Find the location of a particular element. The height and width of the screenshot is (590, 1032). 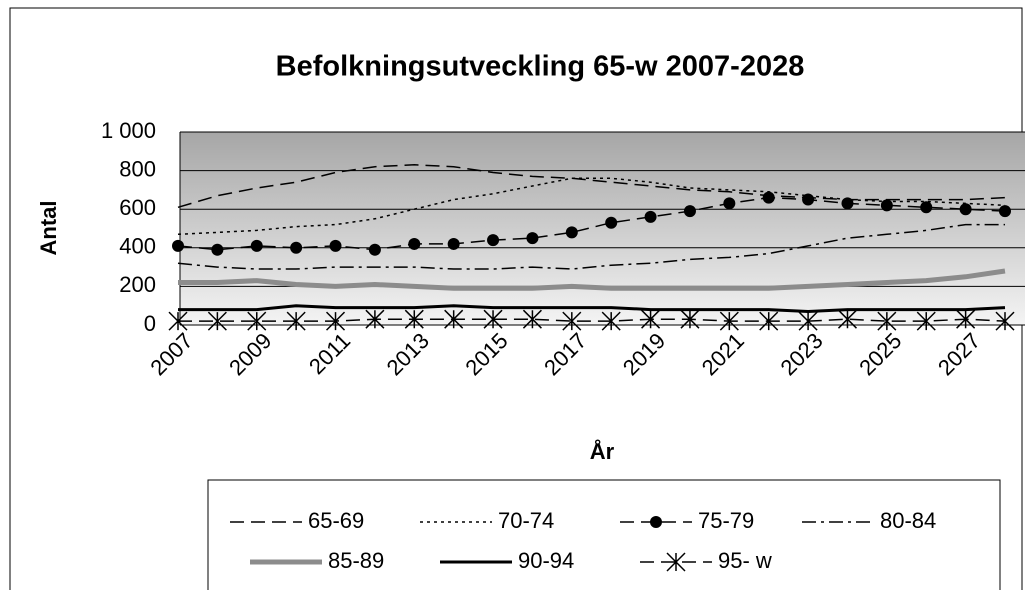

y-tick-label: 800 is located at coordinates (137, 168).